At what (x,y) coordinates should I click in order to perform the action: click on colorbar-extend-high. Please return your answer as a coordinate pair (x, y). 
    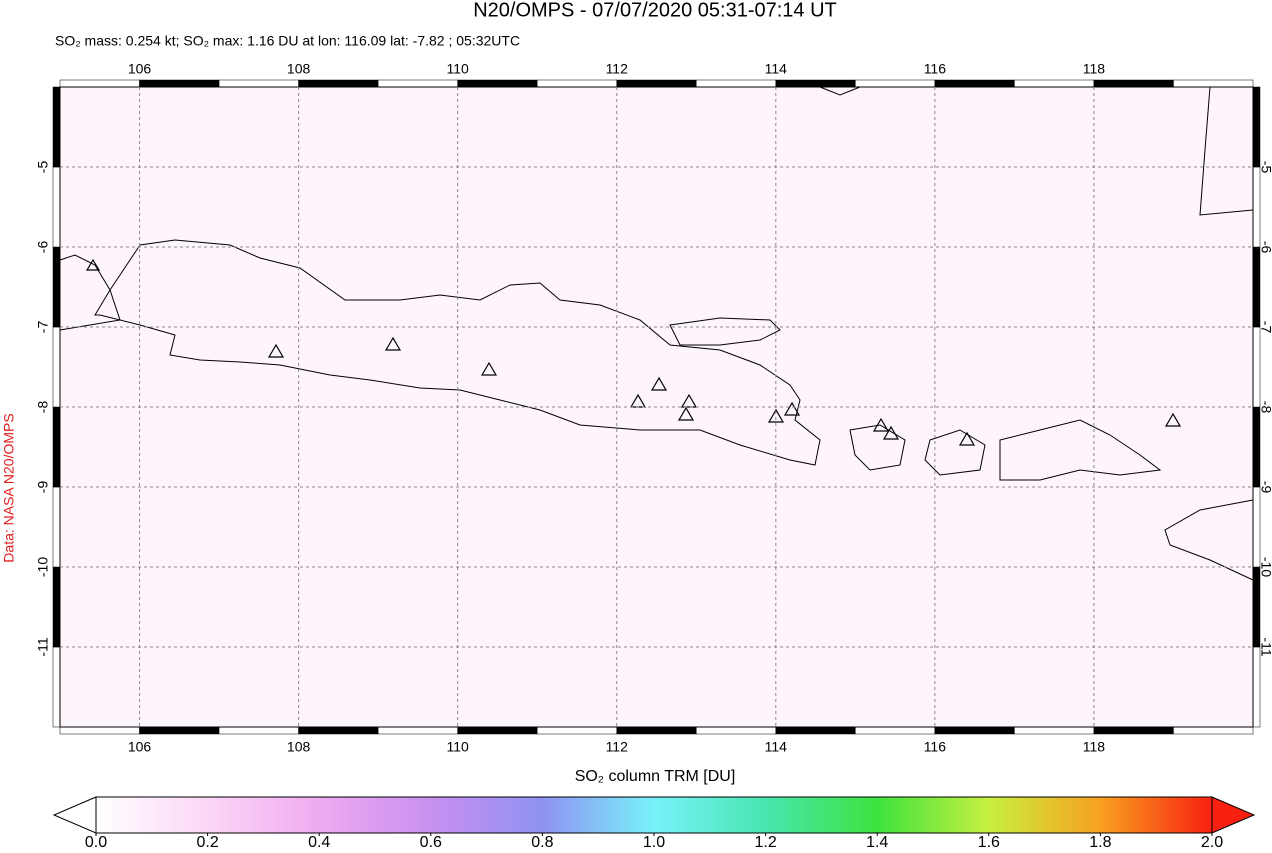
    Looking at the image, I should click on (1233, 815).